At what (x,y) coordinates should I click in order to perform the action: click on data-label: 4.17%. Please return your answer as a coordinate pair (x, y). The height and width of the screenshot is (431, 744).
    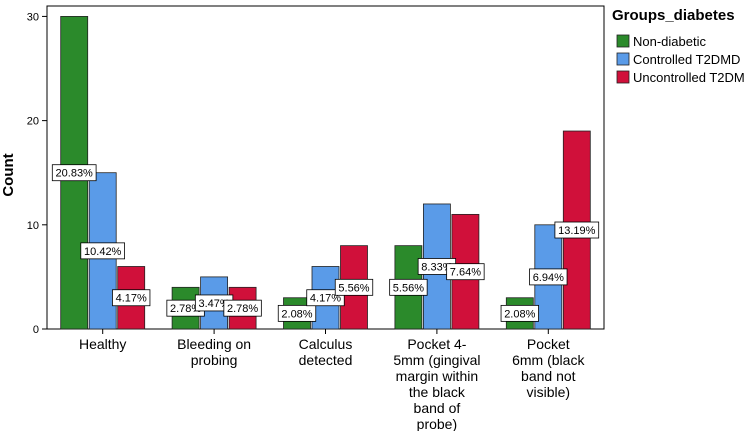
    Looking at the image, I should click on (131, 298).